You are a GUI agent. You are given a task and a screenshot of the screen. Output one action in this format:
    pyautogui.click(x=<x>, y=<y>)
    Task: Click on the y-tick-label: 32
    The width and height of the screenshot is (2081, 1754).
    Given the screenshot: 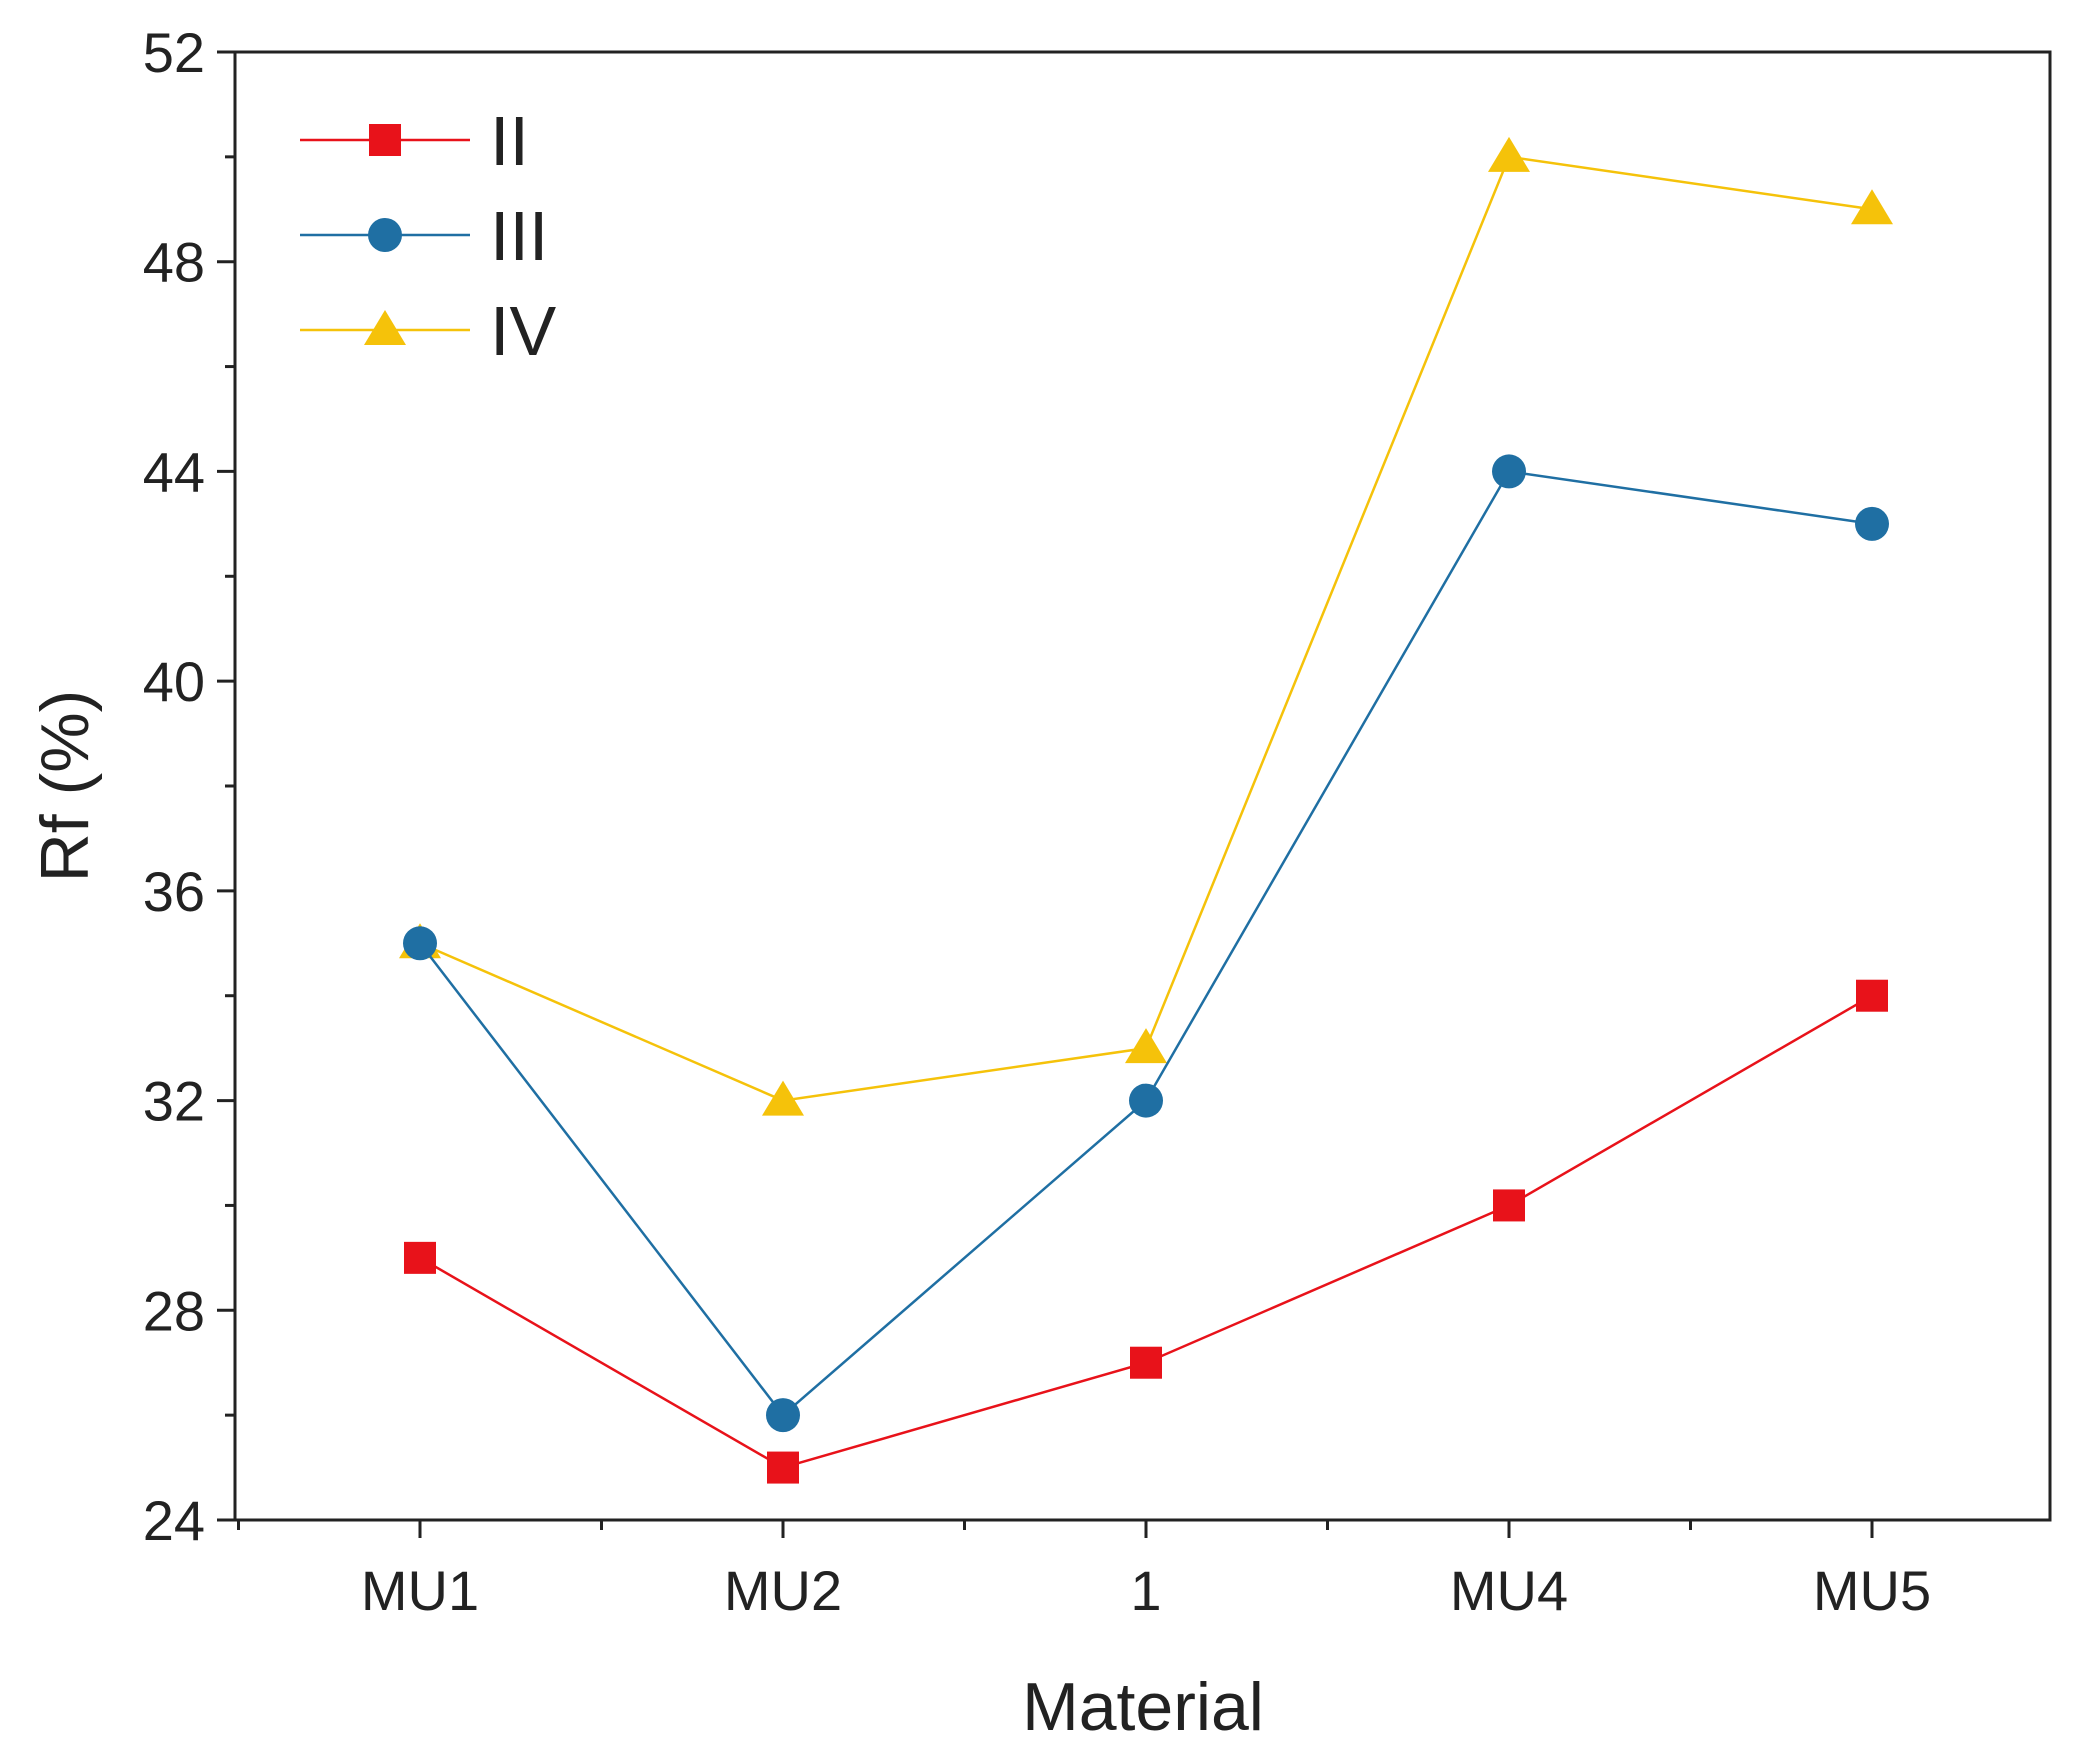 What is the action you would take?
    pyautogui.click(x=174, y=1101)
    